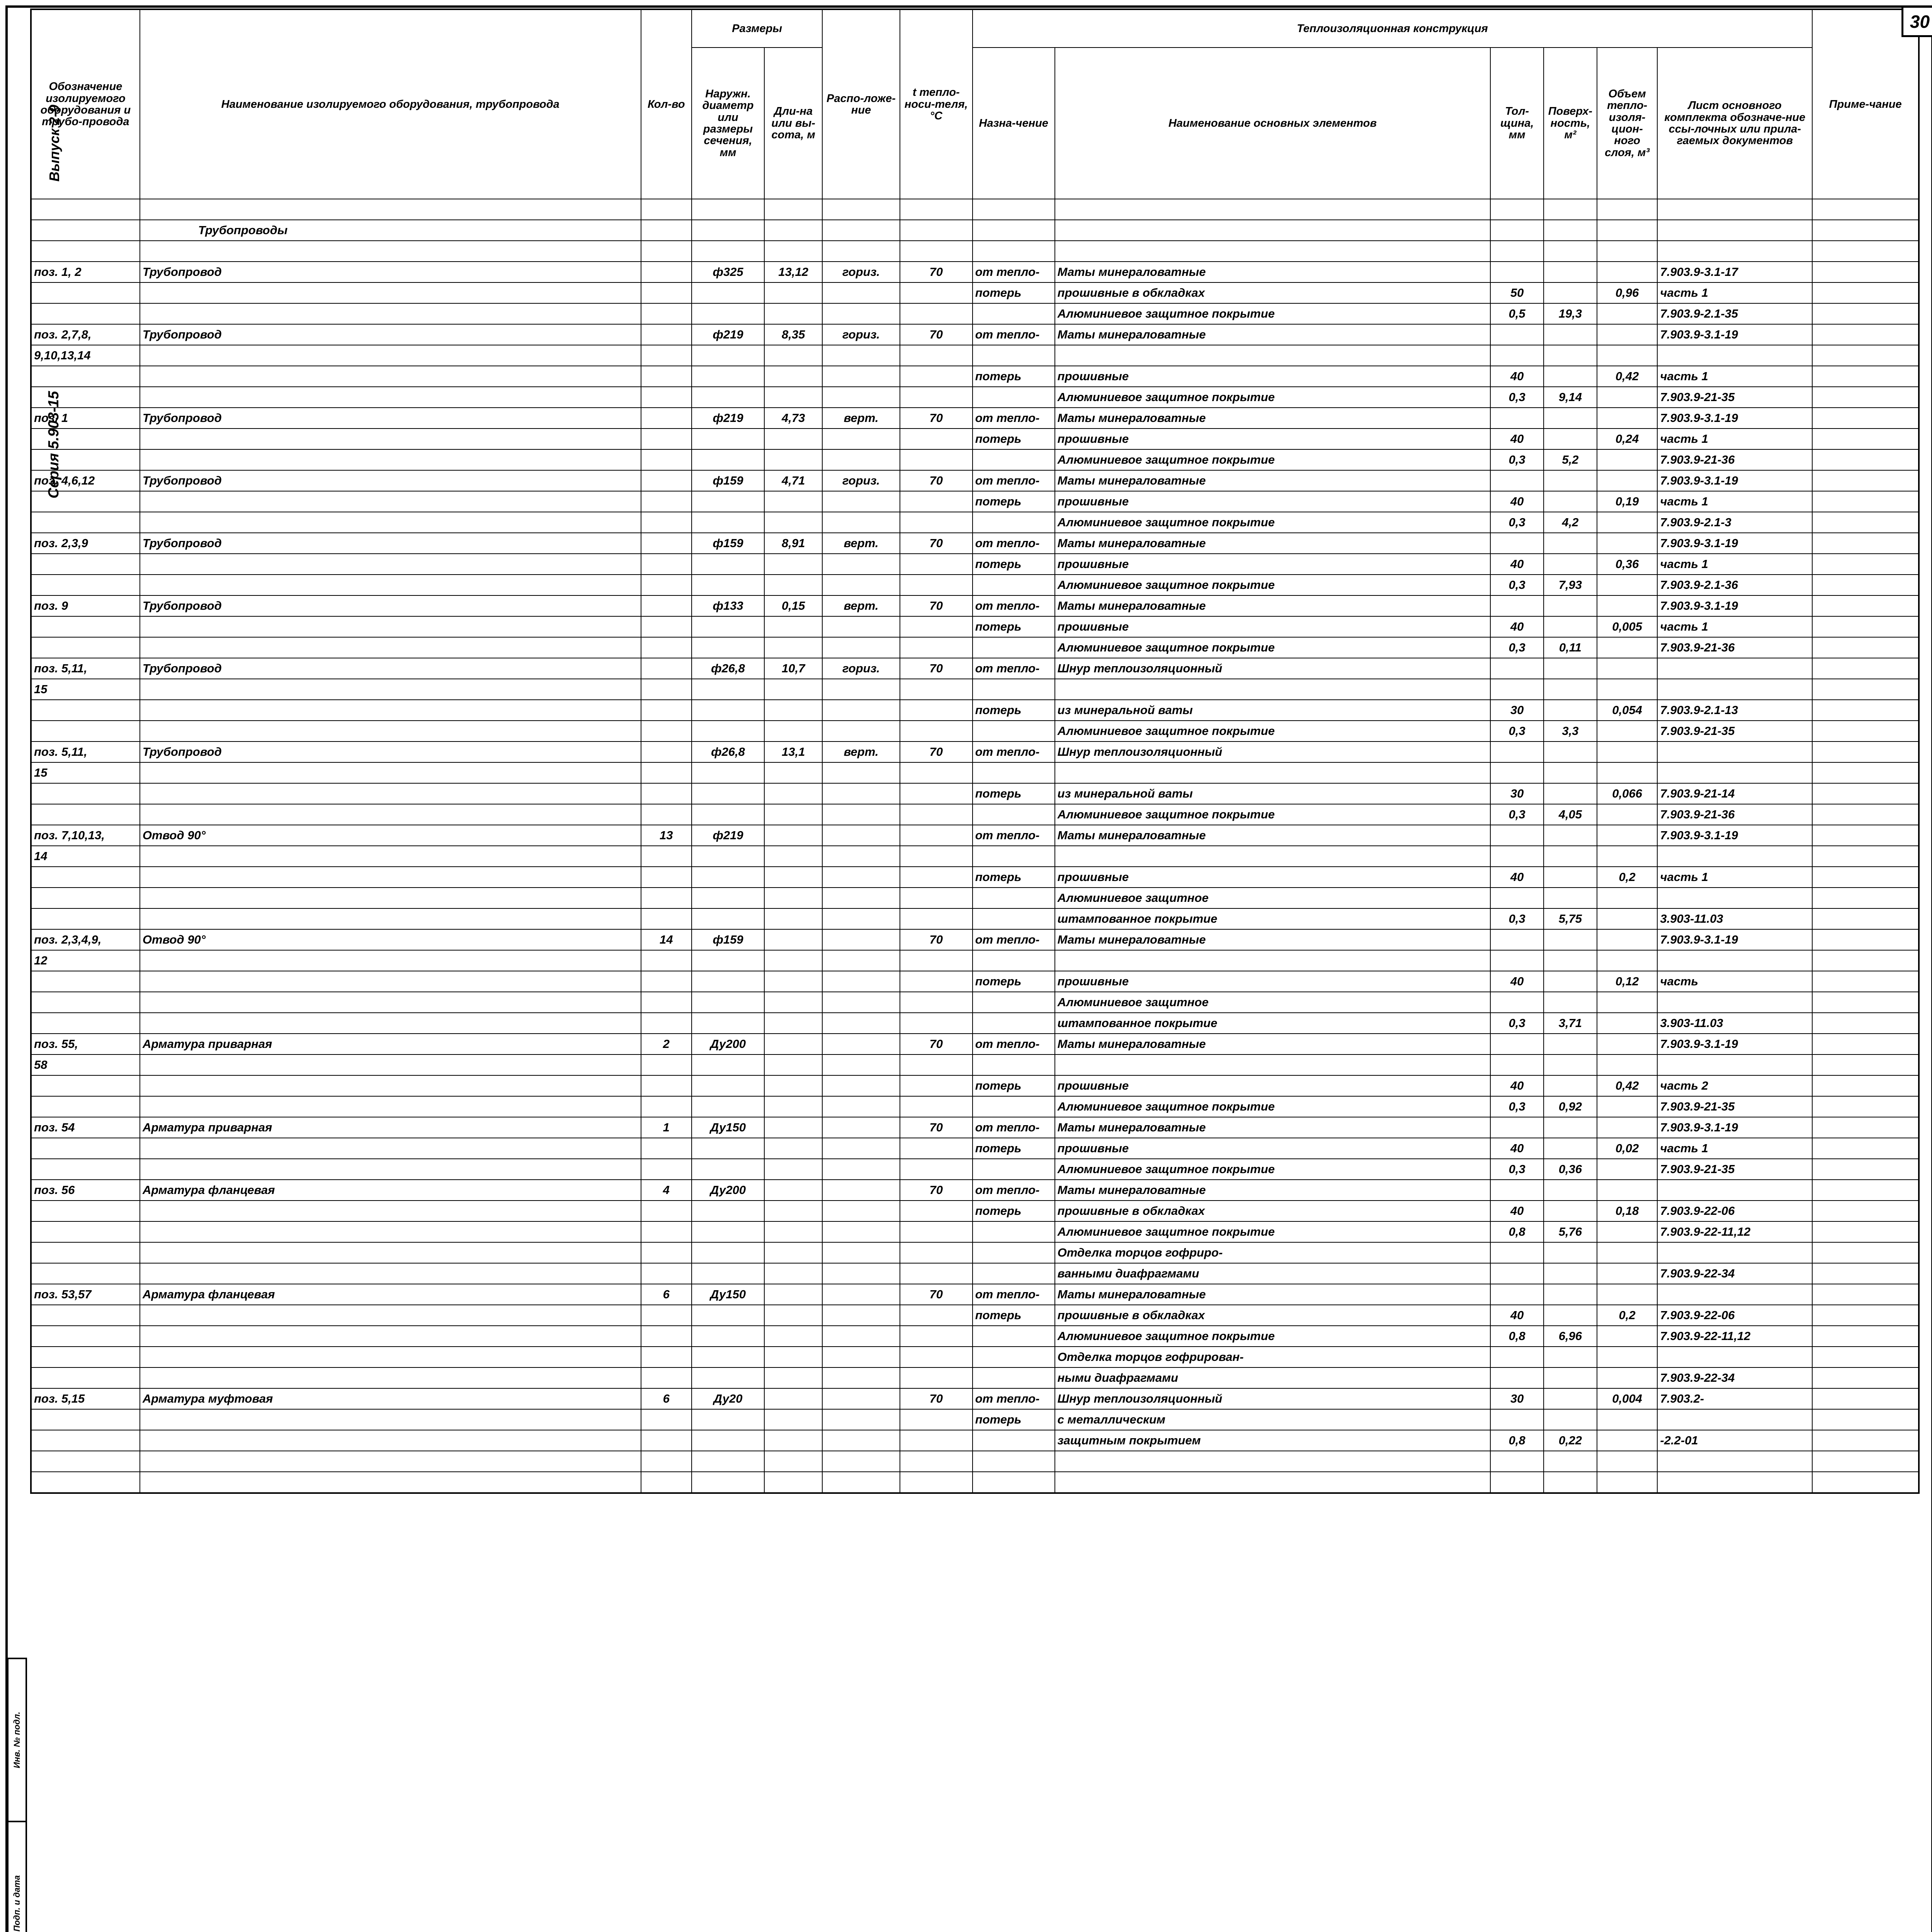 Image resolution: width=1932 pixels, height=1932 pixels. What do you see at coordinates (1013, 564) in the screenshot?
I see `cell-purpose: потерь` at bounding box center [1013, 564].